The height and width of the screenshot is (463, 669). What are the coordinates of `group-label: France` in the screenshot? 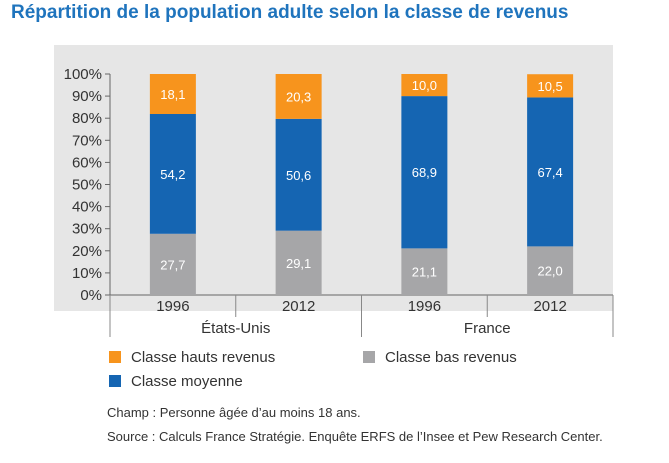 It's located at (487, 328).